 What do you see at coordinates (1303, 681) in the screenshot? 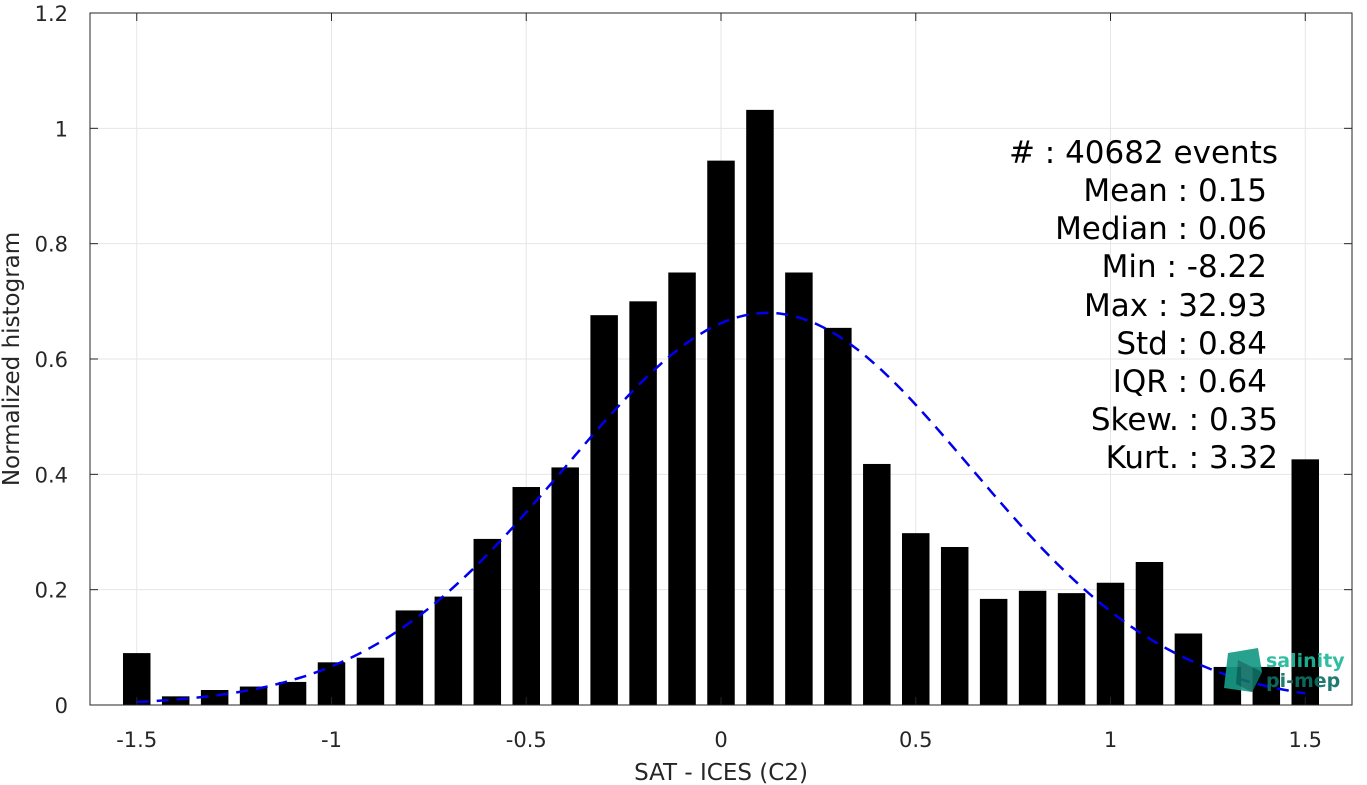
I see `logo-text-line2: pi-mep` at bounding box center [1303, 681].